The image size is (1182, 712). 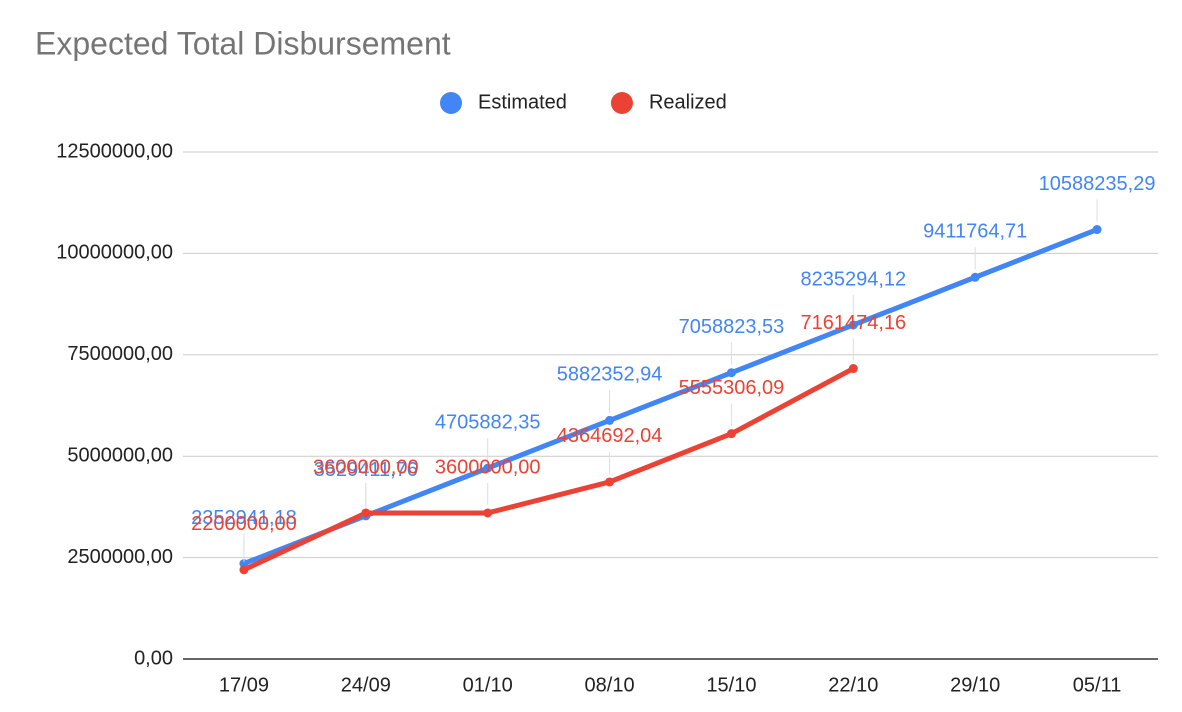 What do you see at coordinates (114, 151) in the screenshot?
I see `y-tick-label: 12500000,00` at bounding box center [114, 151].